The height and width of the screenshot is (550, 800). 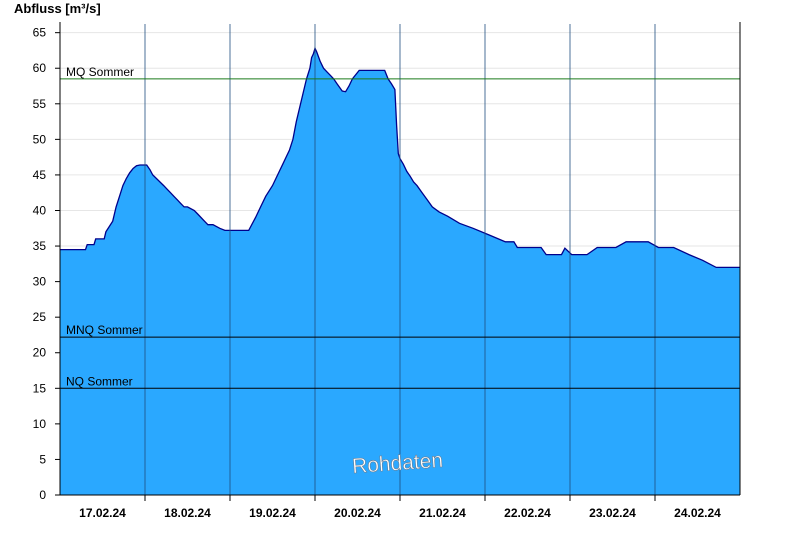 What do you see at coordinates (104, 330) in the screenshot?
I see `reference-line-label: MNQ Sommer` at bounding box center [104, 330].